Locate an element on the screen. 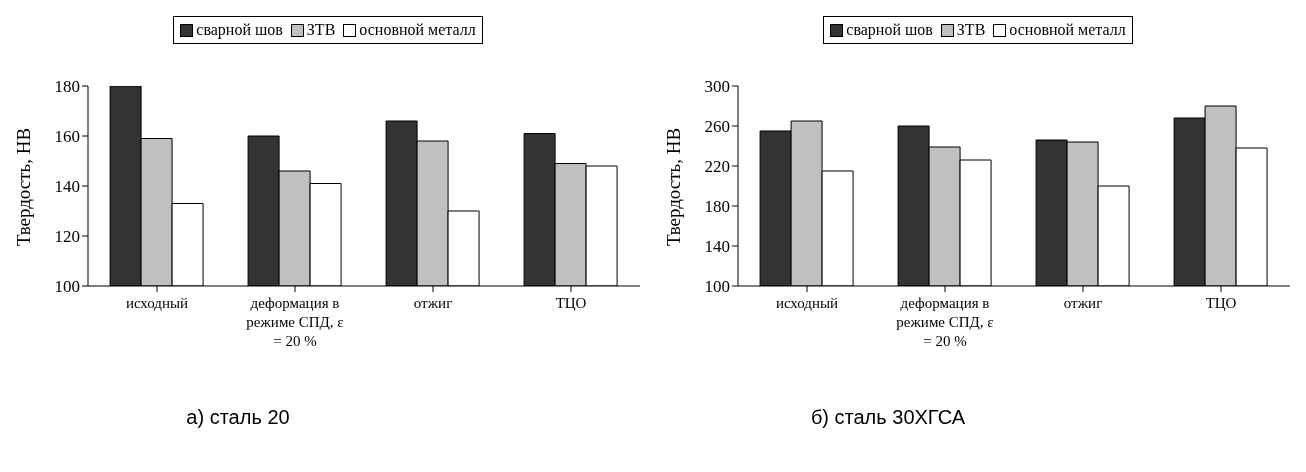 This screenshot has height=472, width=1306. y-tick-label: 300 is located at coordinates (717, 87).